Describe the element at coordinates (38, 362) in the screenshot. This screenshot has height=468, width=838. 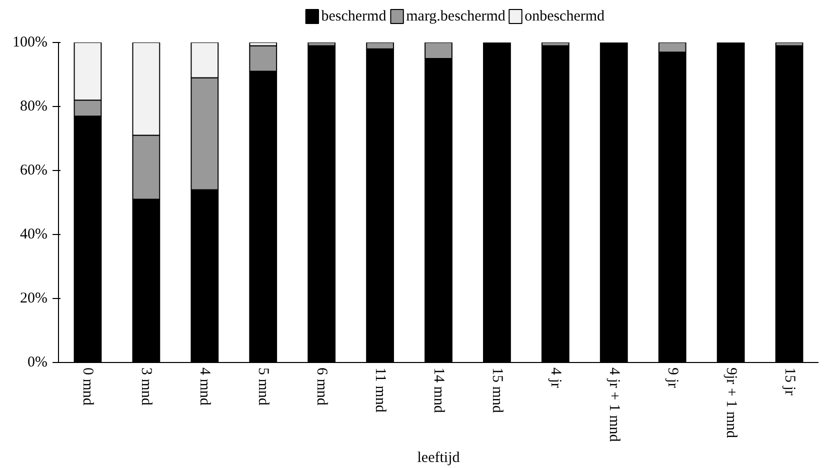
I see `y-tick-label: 0%` at that location.